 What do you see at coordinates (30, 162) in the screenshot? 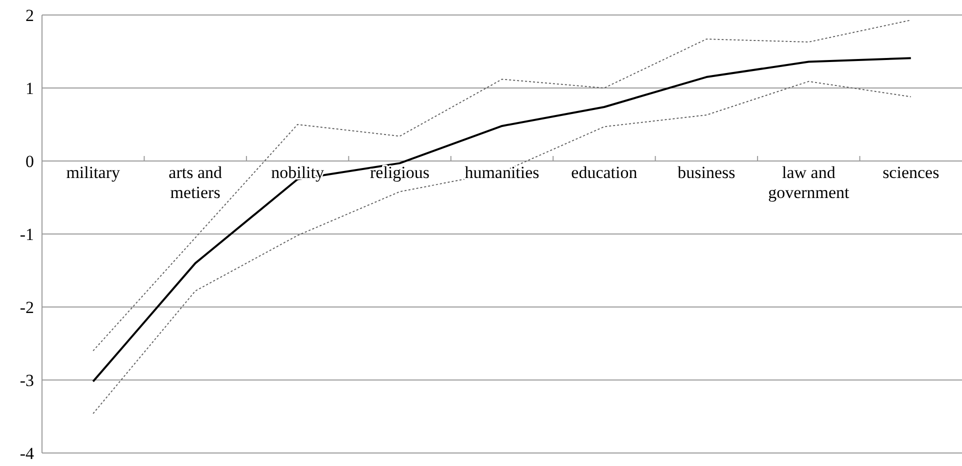
I see `y-tick-label: 0` at bounding box center [30, 162].